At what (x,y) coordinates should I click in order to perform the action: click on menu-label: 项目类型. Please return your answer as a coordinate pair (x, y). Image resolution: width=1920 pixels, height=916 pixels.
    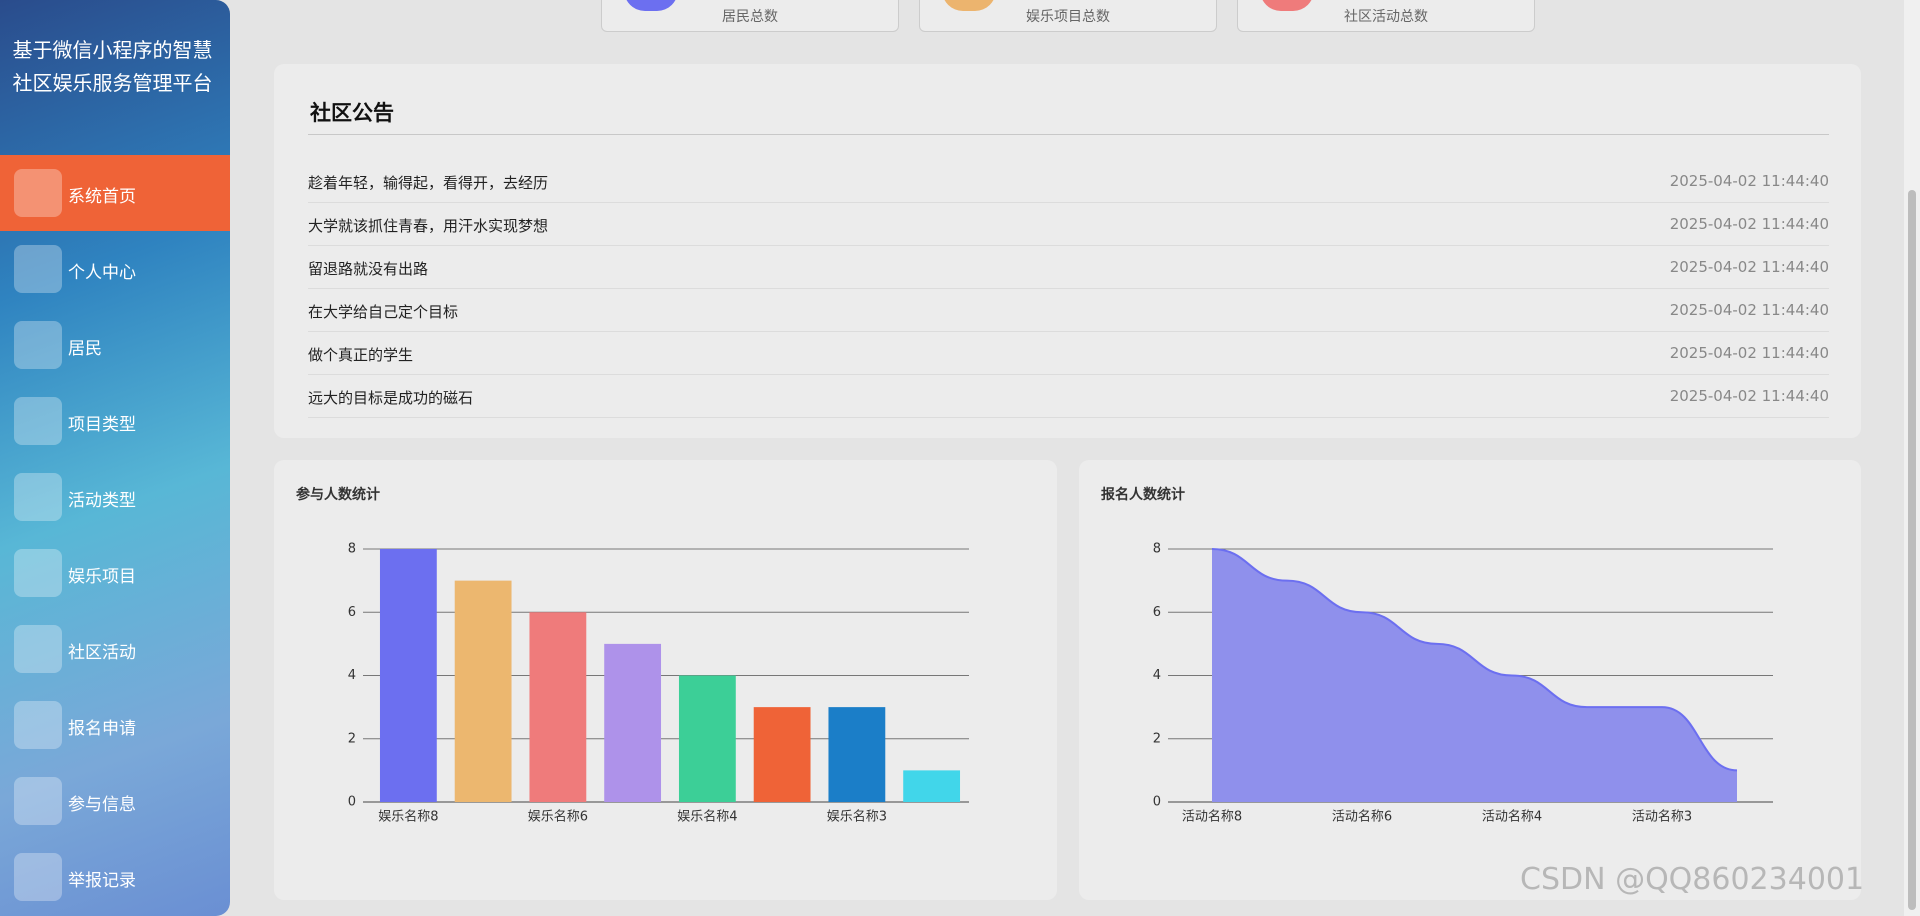
    Looking at the image, I should click on (102, 425).